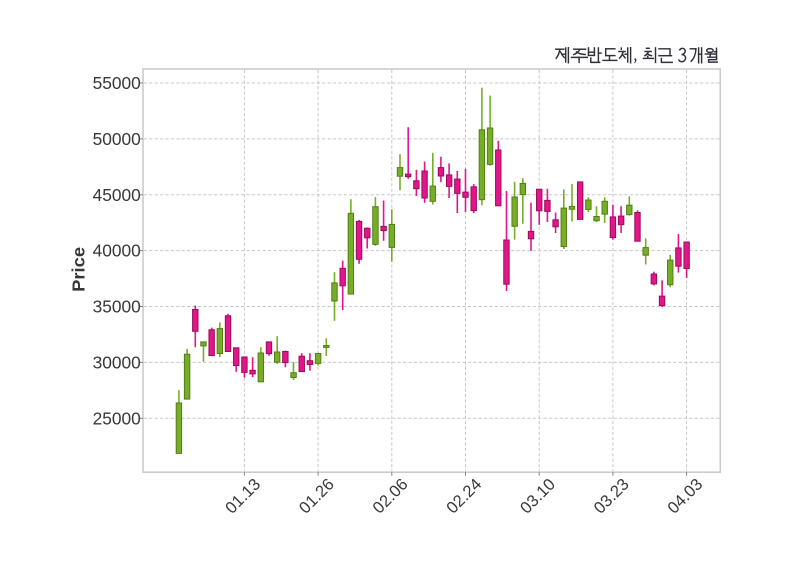 The width and height of the screenshot is (800, 575). Describe the element at coordinates (117, 139) in the screenshot. I see `svg-text: 50000` at that location.